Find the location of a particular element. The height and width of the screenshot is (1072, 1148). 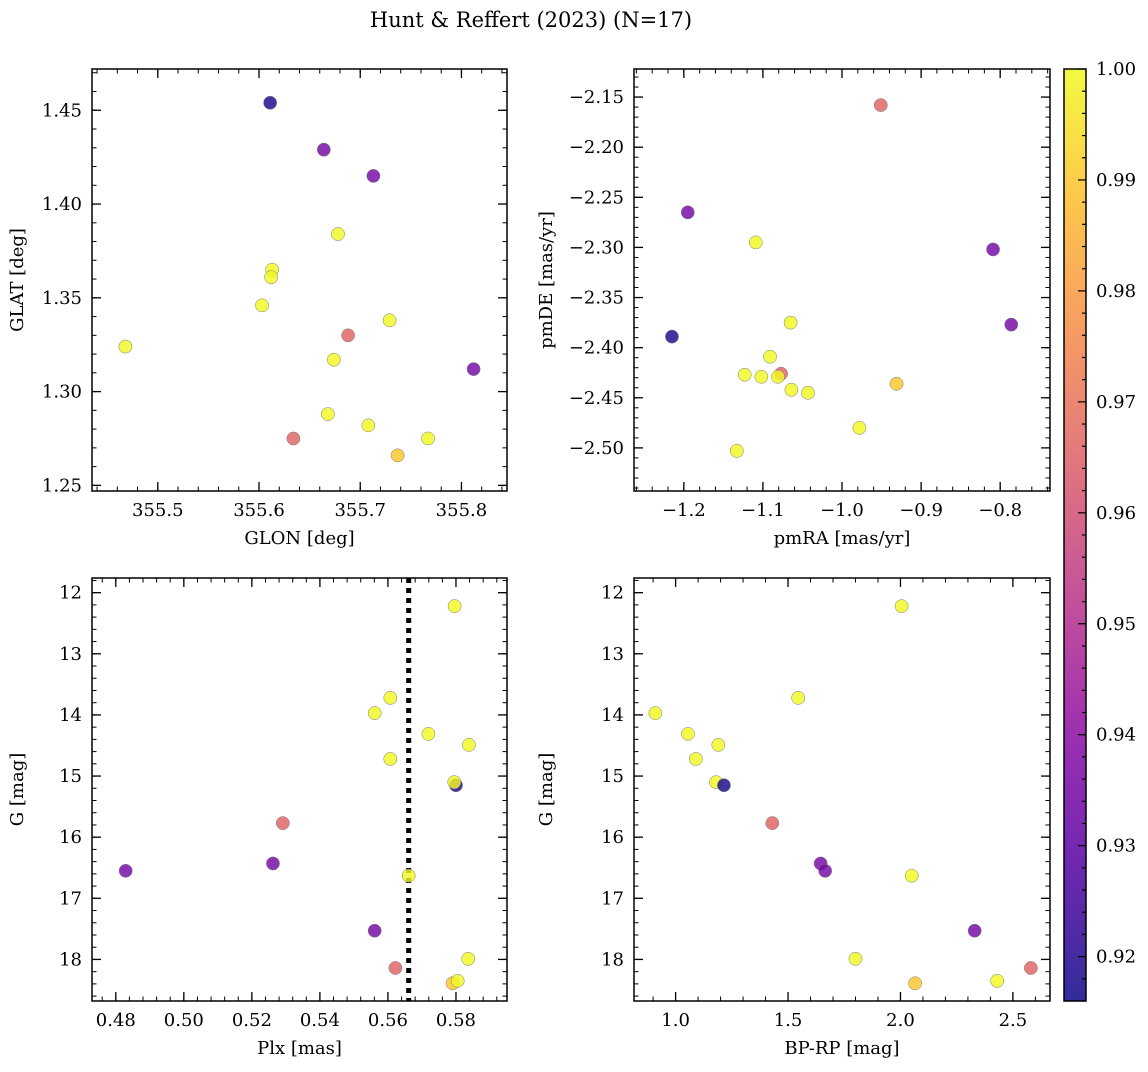

x-tick-label: 0.52 is located at coordinates (252, 1020).